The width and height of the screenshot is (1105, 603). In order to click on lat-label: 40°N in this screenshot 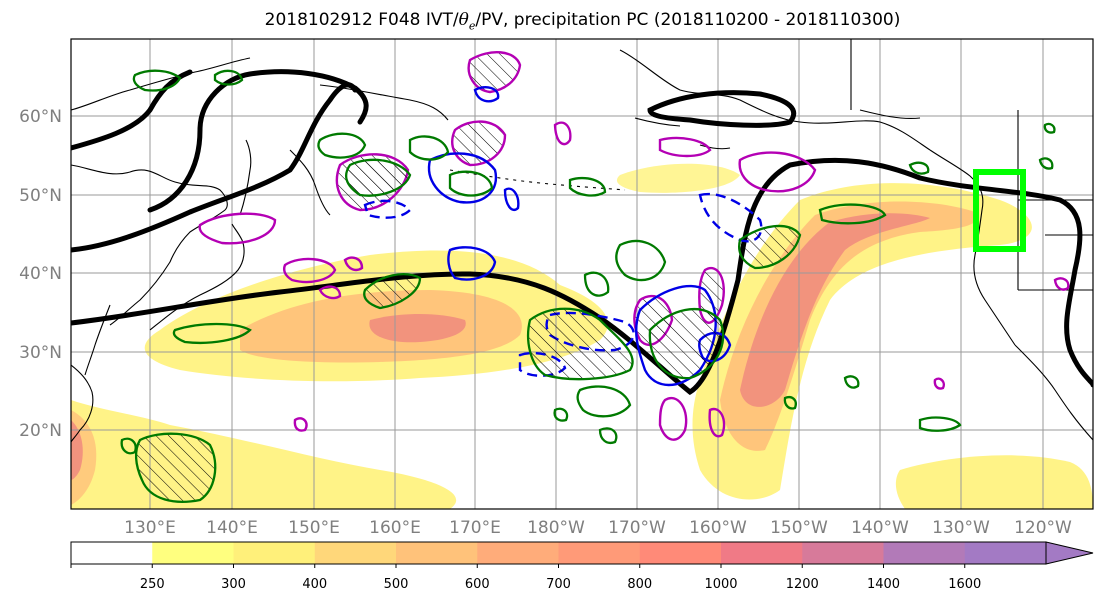, I will do `click(40, 274)`.